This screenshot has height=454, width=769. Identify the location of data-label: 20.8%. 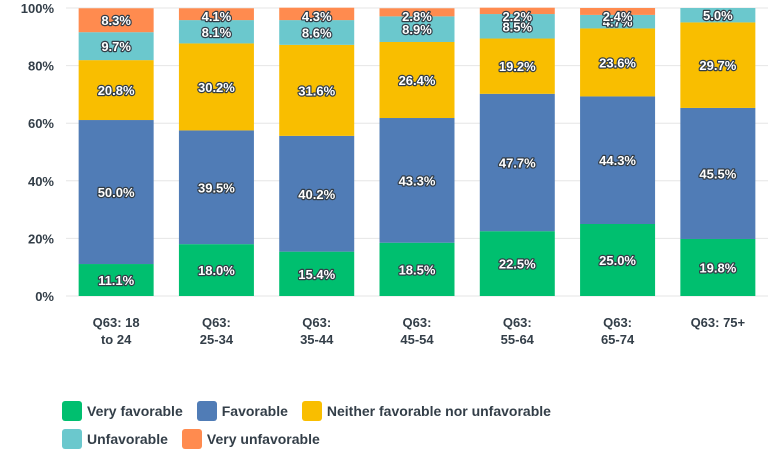
(116, 90).